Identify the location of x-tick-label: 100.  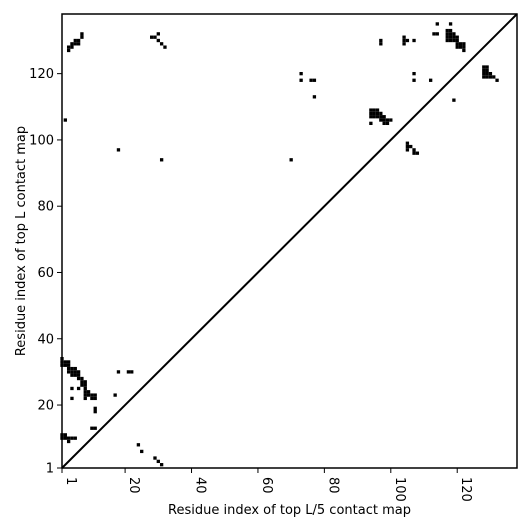
(399, 489).